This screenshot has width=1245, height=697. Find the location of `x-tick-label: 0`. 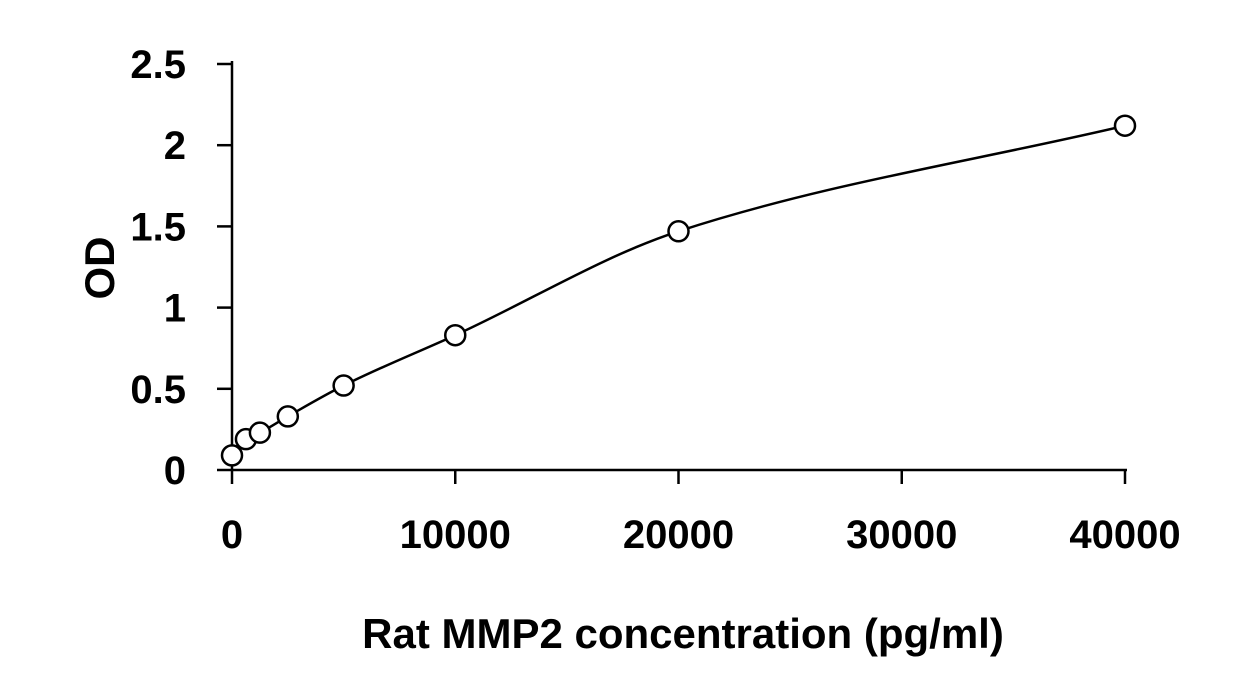

x-tick-label: 0 is located at coordinates (232, 535).